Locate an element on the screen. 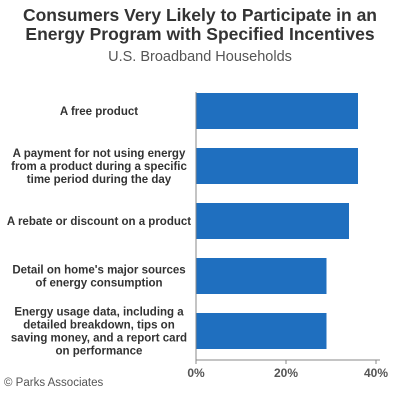 This screenshot has width=400, height=400. x-tick-label-2: 20% is located at coordinates (286, 373).